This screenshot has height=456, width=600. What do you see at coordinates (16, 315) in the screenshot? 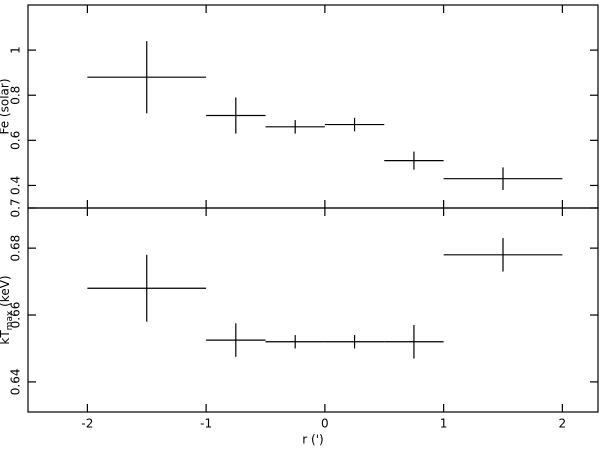
I see `y-tick-label: 0.66` at bounding box center [16, 315].